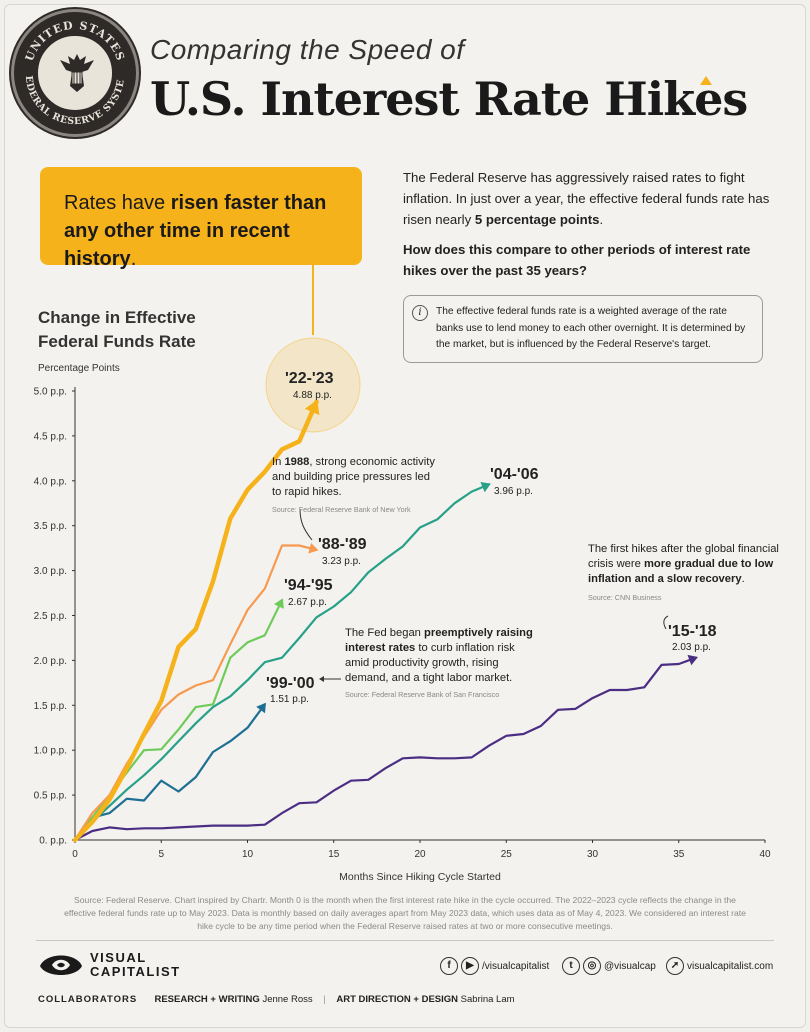 Image resolution: width=810 pixels, height=1032 pixels. I want to click on infographic-title: U.S. Interest Rate Hikes, so click(449, 99).